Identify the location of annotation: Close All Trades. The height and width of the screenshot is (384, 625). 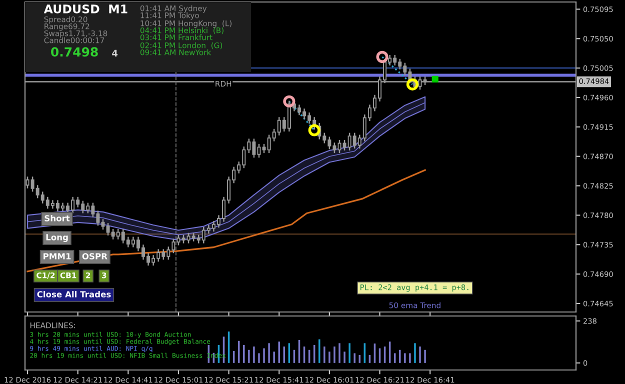
(74, 294).